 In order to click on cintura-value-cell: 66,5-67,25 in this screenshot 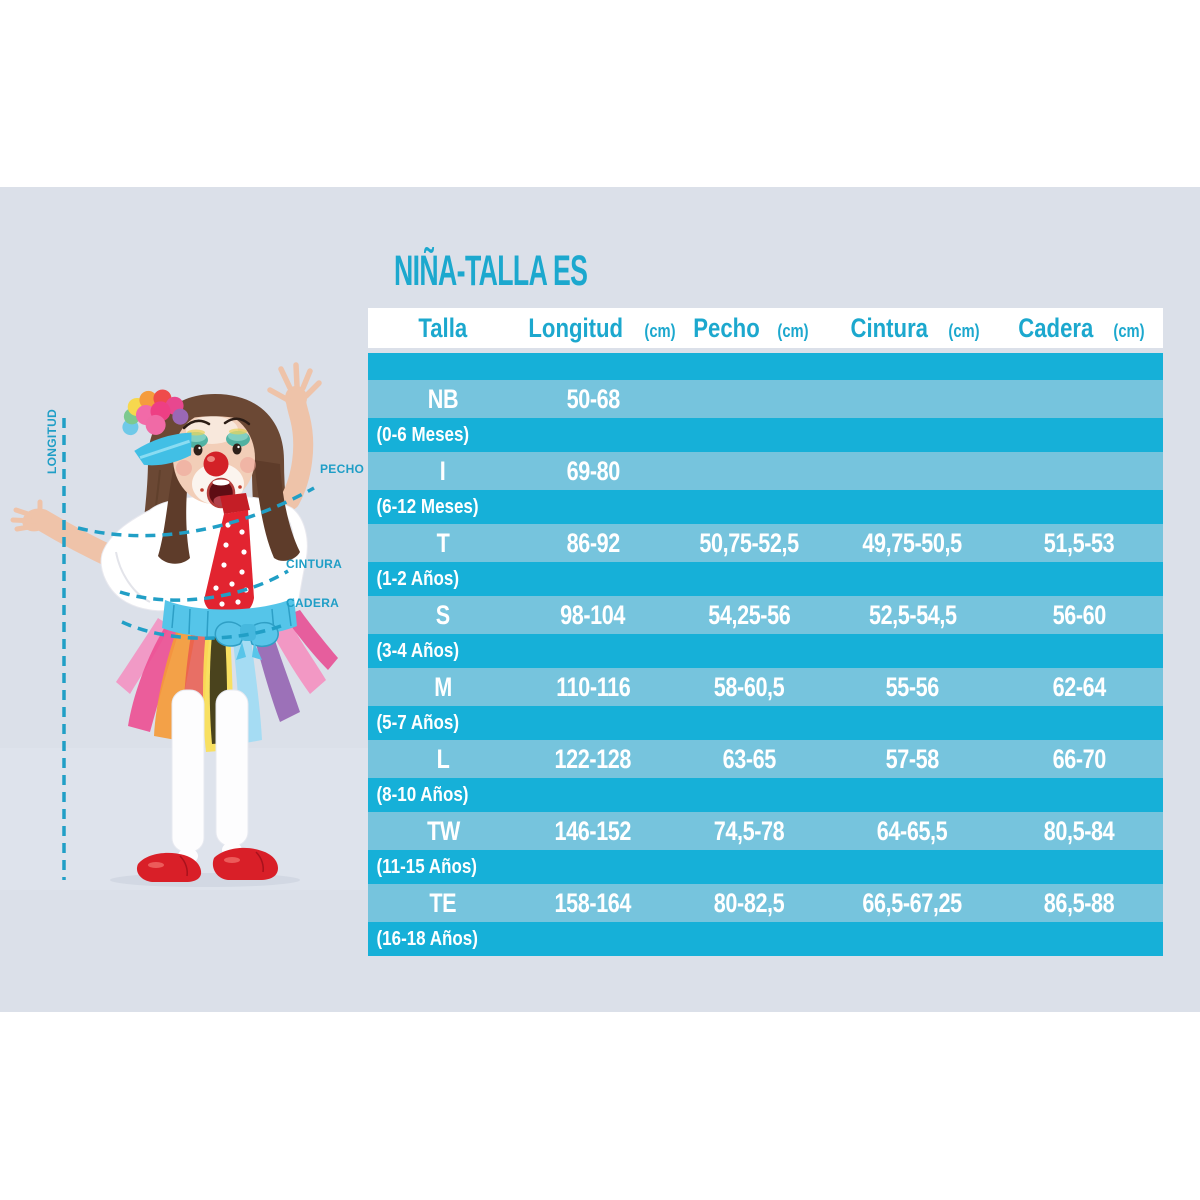, I will do `click(912, 903)`.